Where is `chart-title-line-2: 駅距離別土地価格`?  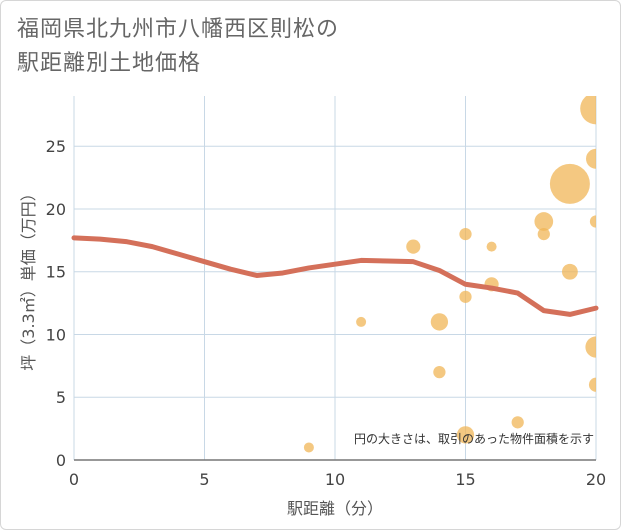 chart-title-line-2: 駅距離別土地価格 is located at coordinates (109, 63).